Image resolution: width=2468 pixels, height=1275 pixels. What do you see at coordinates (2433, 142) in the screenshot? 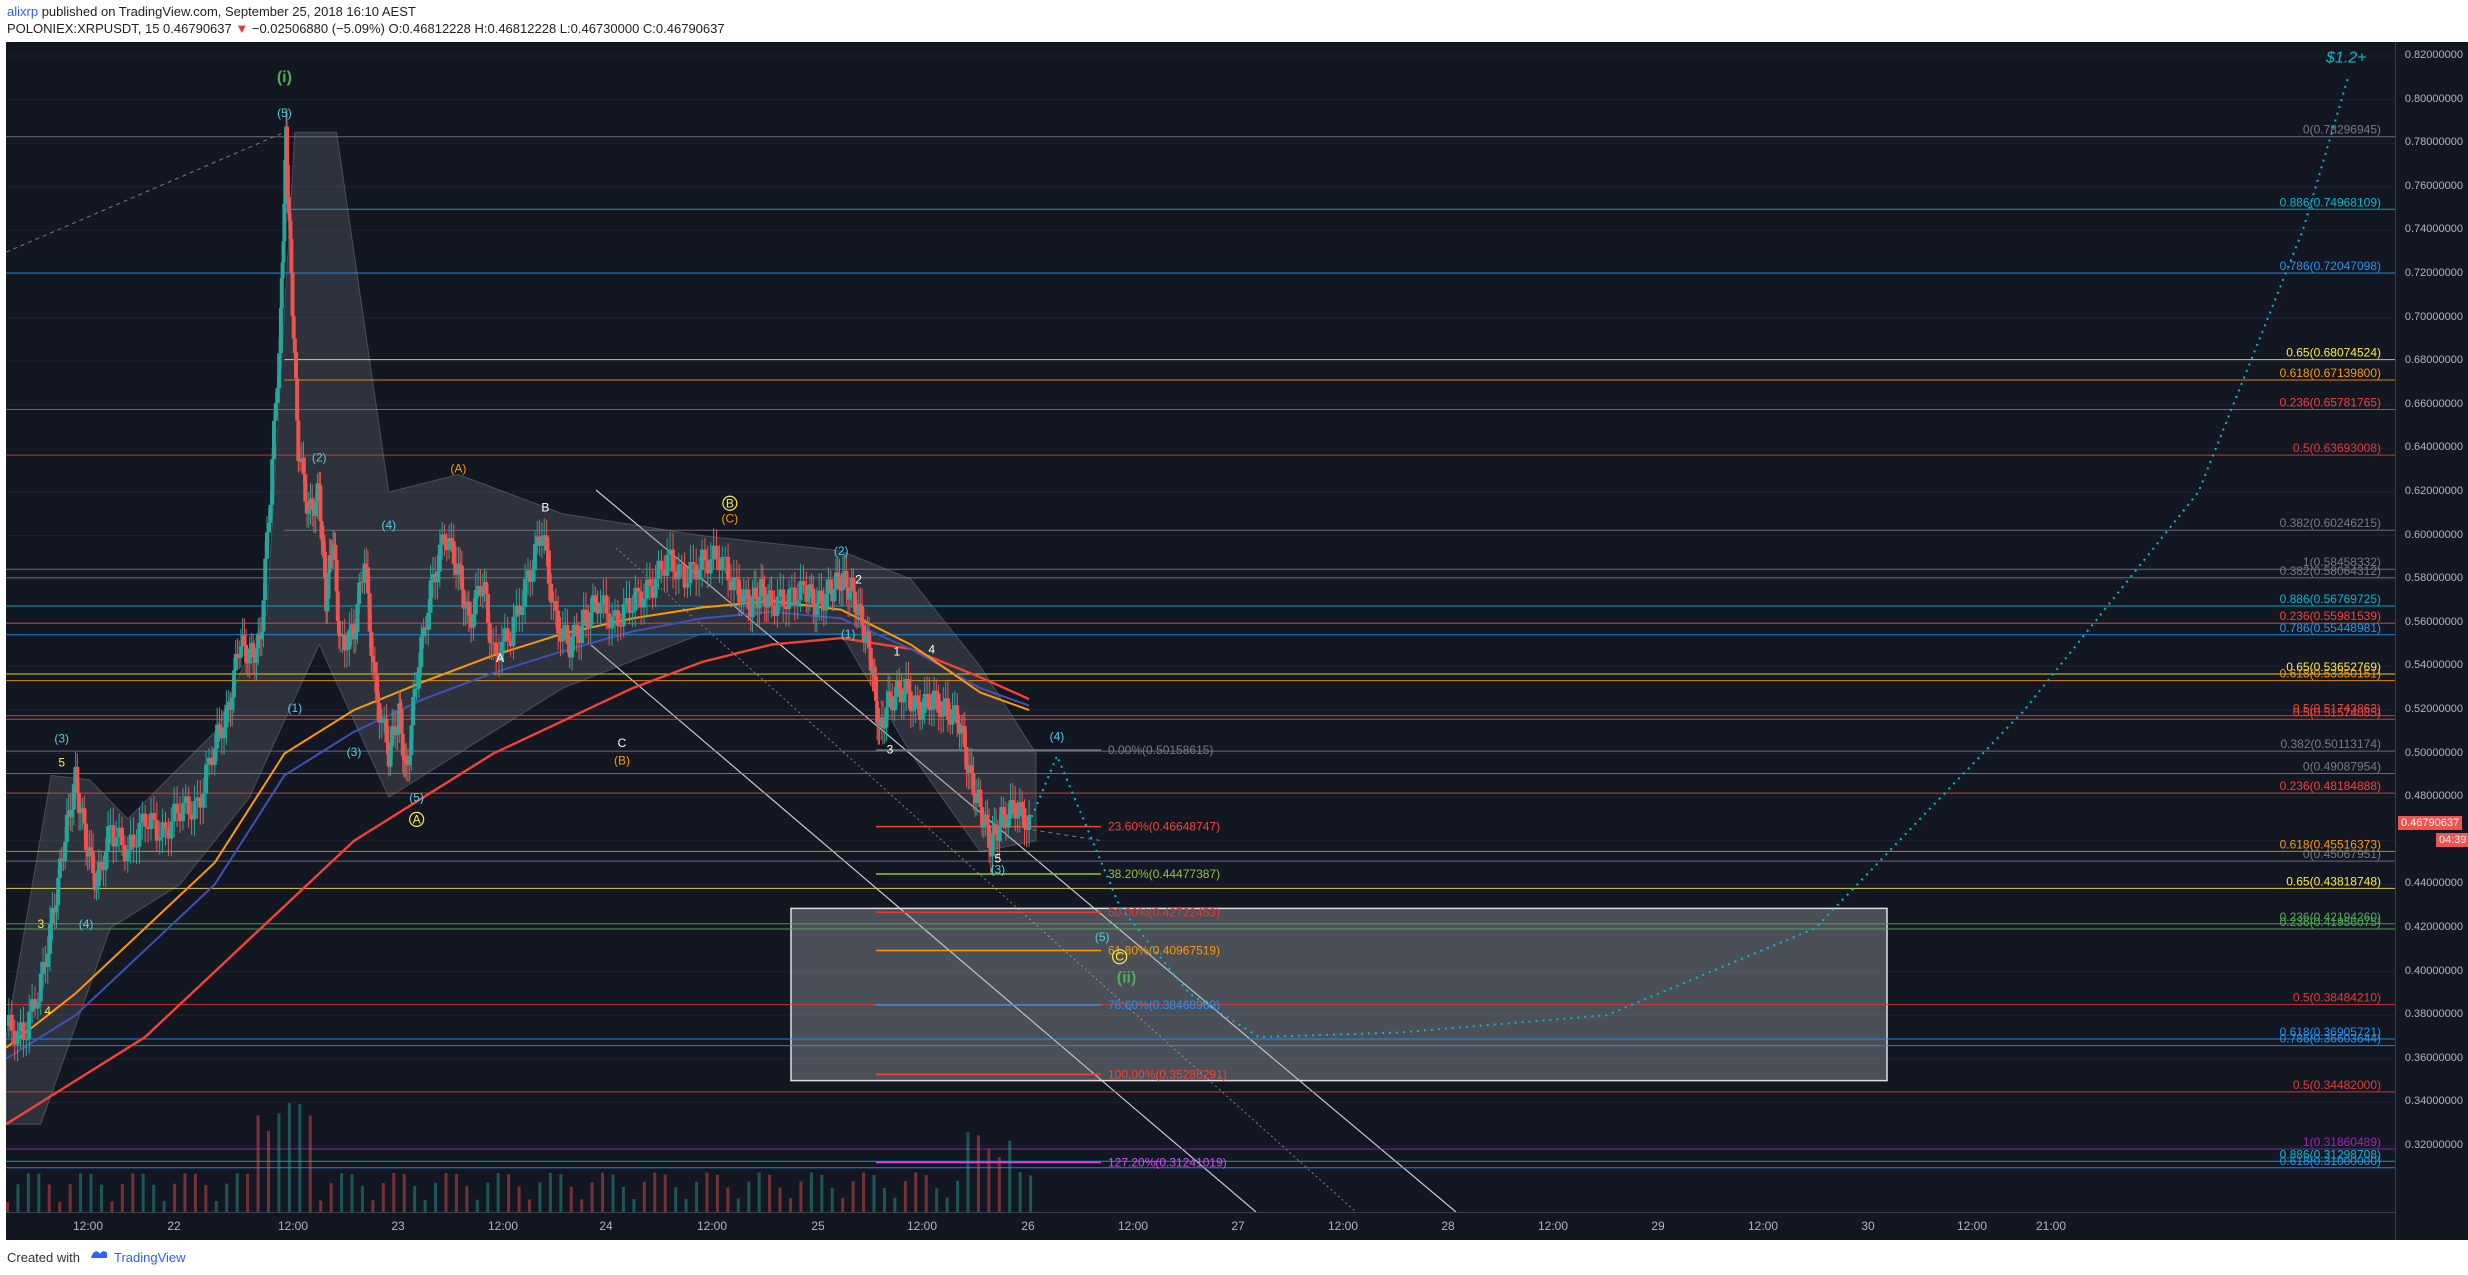
I see `price-tick-label: 0.78000000` at bounding box center [2433, 142].